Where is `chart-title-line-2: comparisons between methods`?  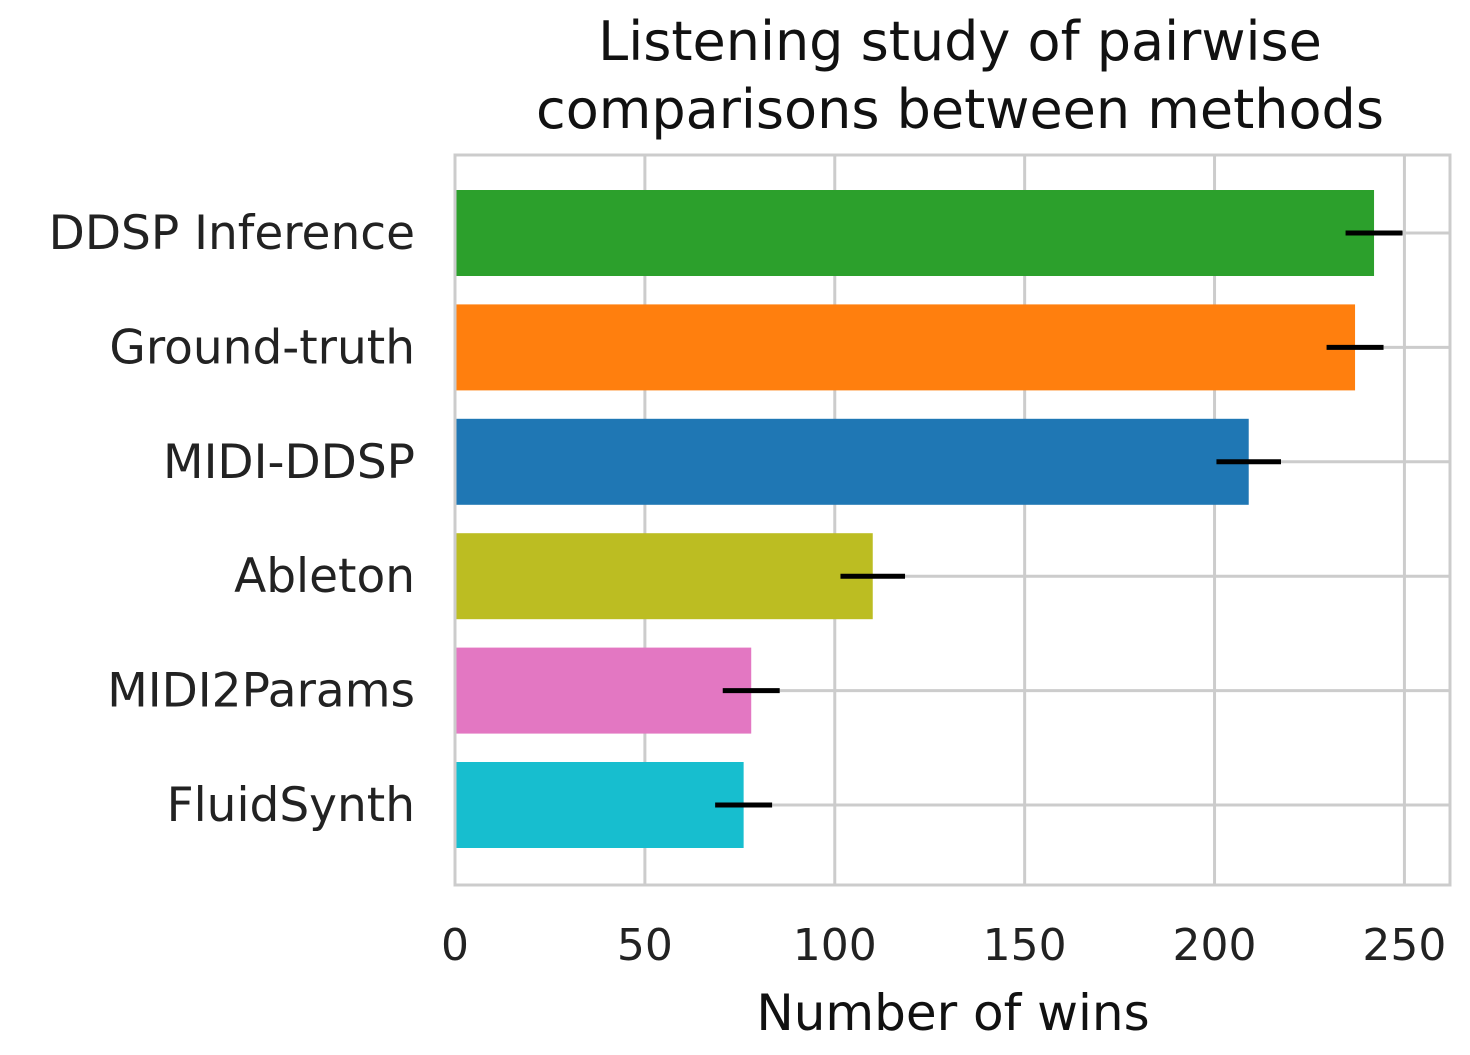 chart-title-line-2: comparisons between methods is located at coordinates (960, 109).